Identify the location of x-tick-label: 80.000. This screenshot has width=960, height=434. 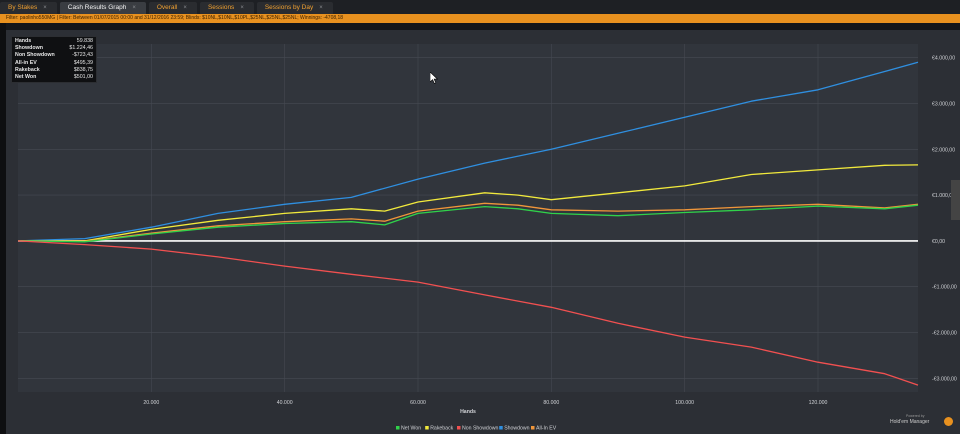
(551, 403).